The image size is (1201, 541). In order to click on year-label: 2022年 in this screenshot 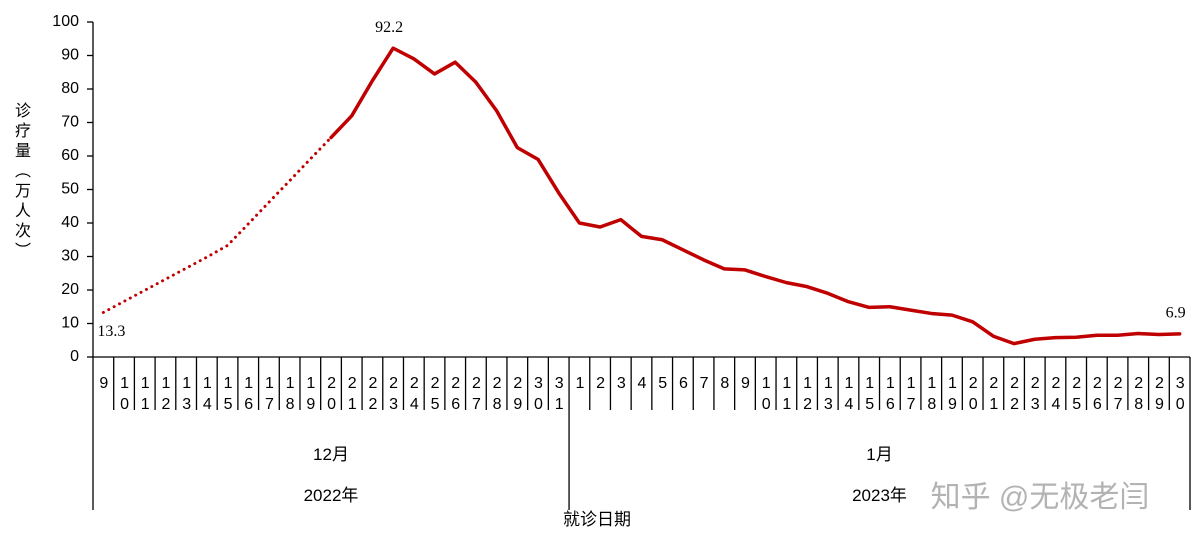, I will do `click(331, 495)`.